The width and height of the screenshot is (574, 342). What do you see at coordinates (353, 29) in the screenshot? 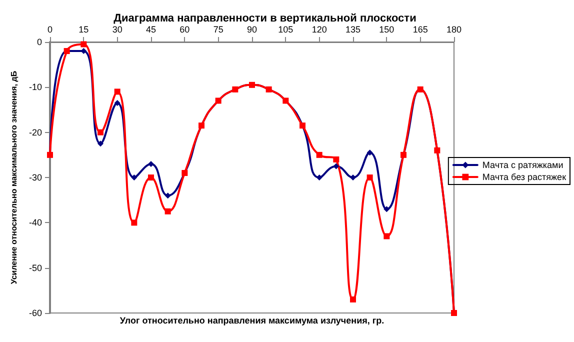
I see `x-tick-label: 135` at bounding box center [353, 29].